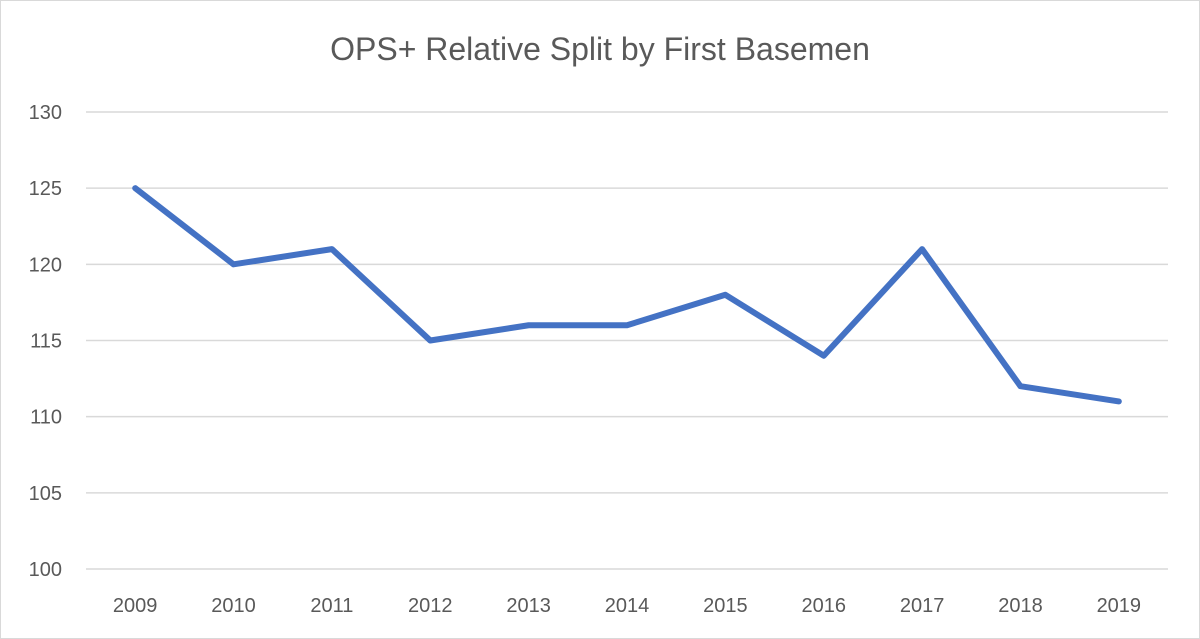 The image size is (1200, 639). What do you see at coordinates (600, 49) in the screenshot?
I see `chart-title: OPS+ Relative Split by First Basemen` at bounding box center [600, 49].